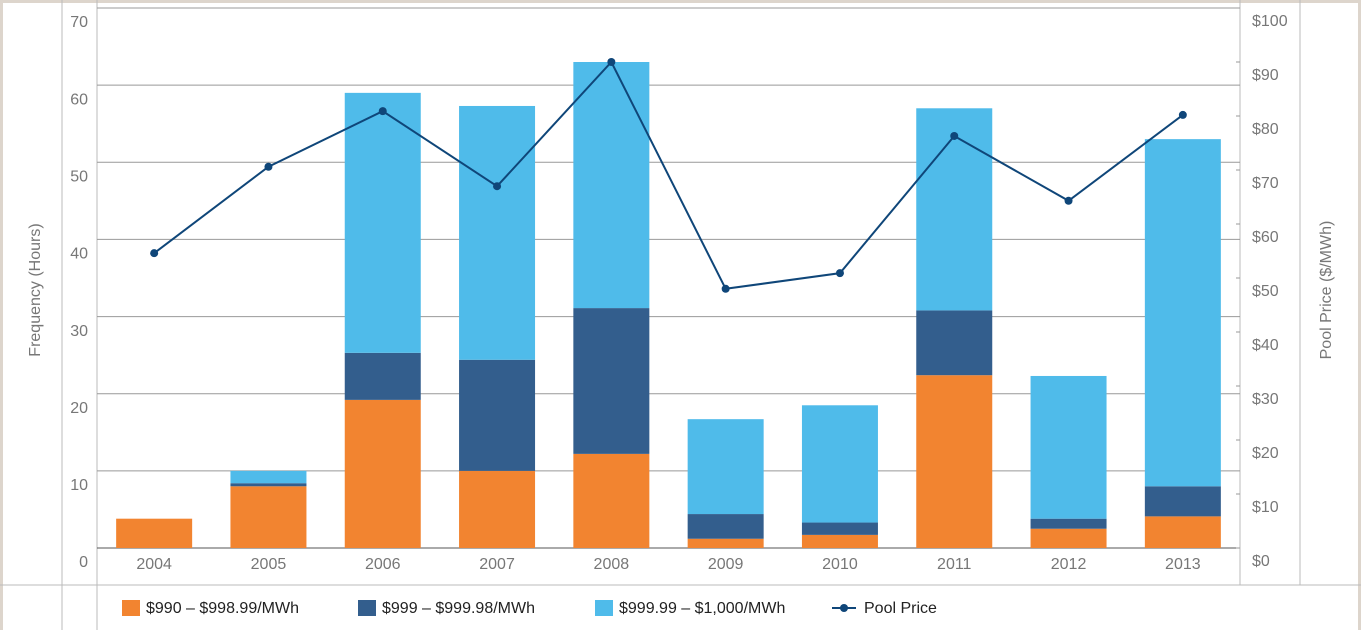 This screenshot has height=630, width=1361. Describe the element at coordinates (1265, 237) in the screenshot. I see `y2-tick-label: $60` at that location.